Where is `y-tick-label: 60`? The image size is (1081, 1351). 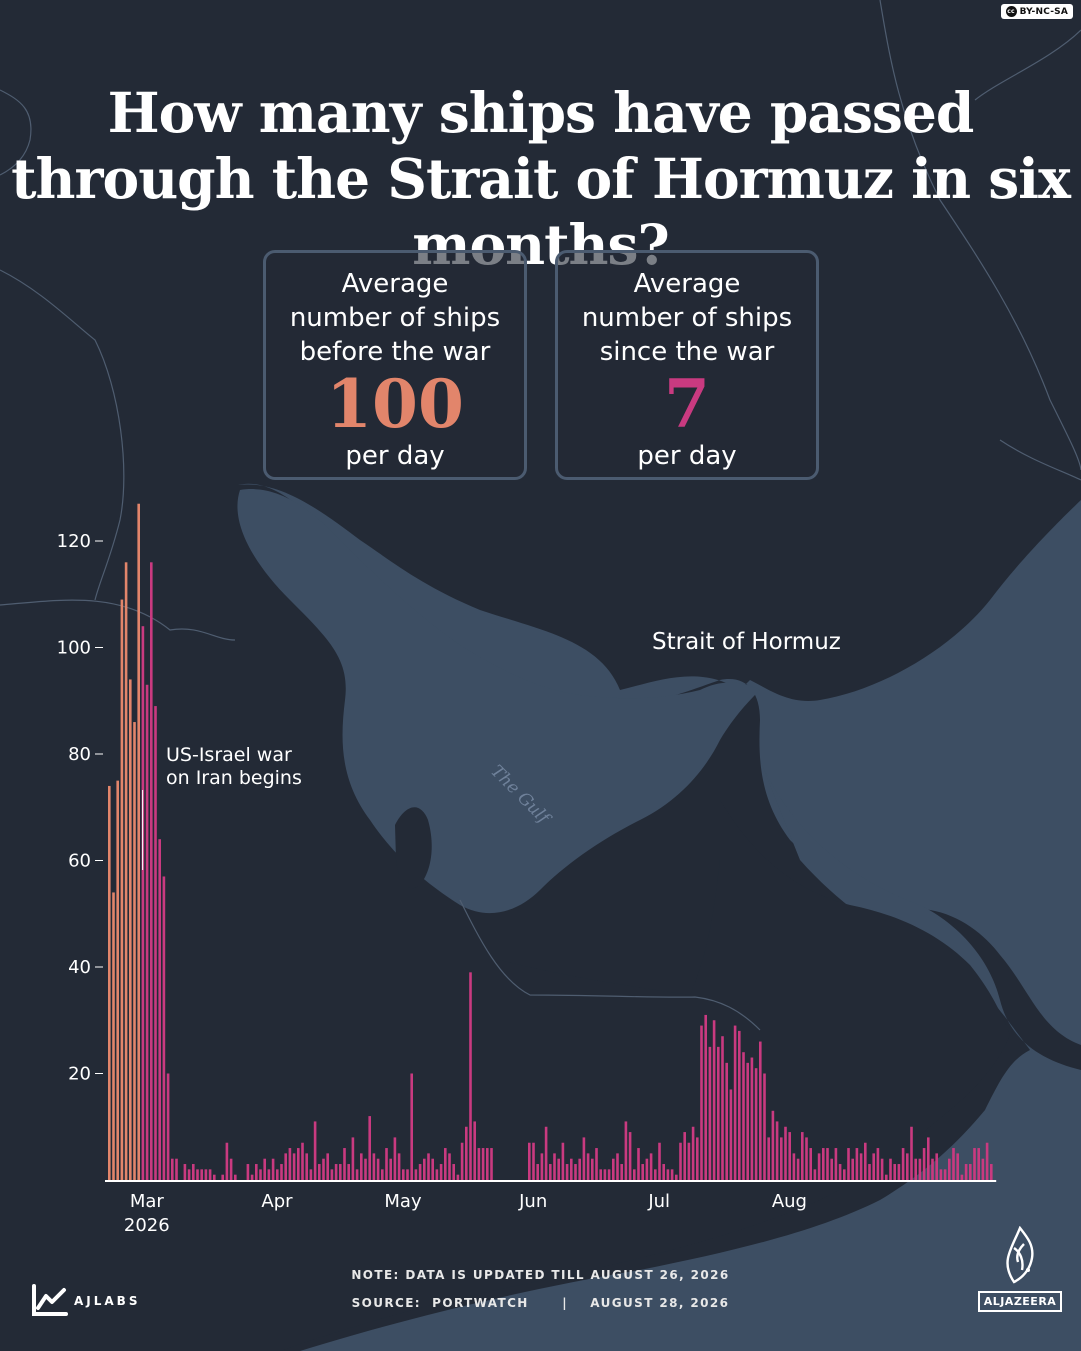
y-tick-label: 60 is located at coordinates (79, 861).